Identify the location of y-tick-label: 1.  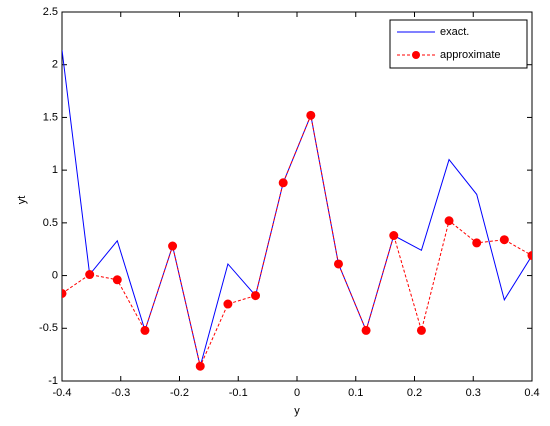
(55, 170).